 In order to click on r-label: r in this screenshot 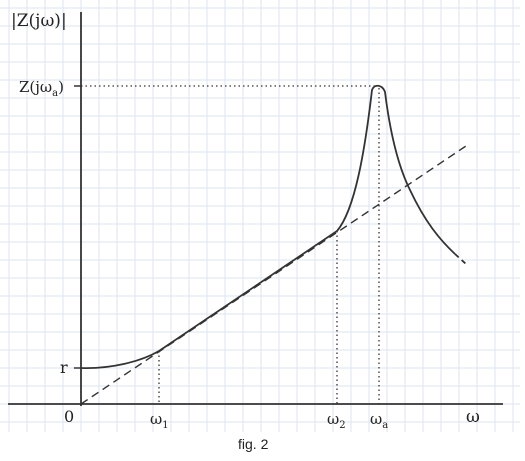, I will do `click(64, 367)`.